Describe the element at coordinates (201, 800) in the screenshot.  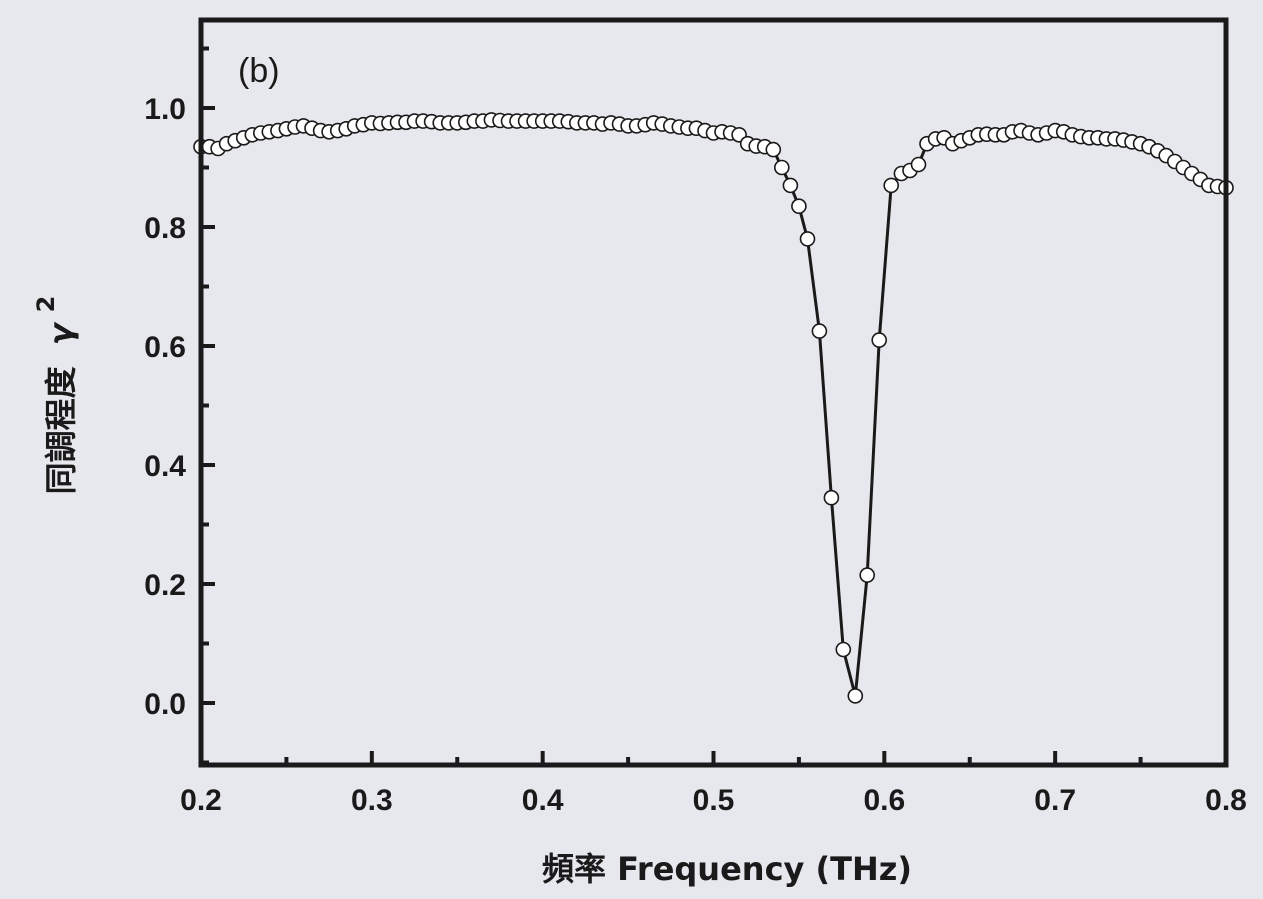
I see `x-tick-label: 0.2` at that location.